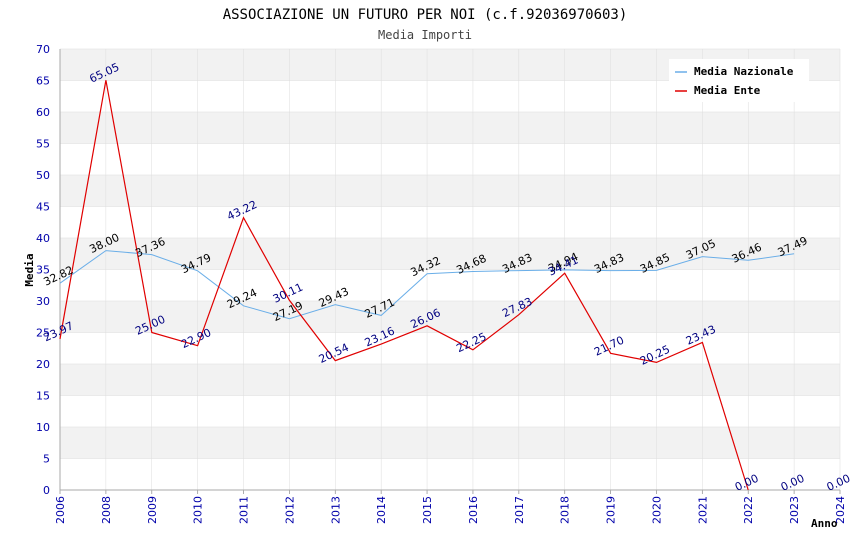 The width and height of the screenshot is (850, 550). What do you see at coordinates (473, 510) in the screenshot?
I see `x-tick-label: 2016` at bounding box center [473, 510].